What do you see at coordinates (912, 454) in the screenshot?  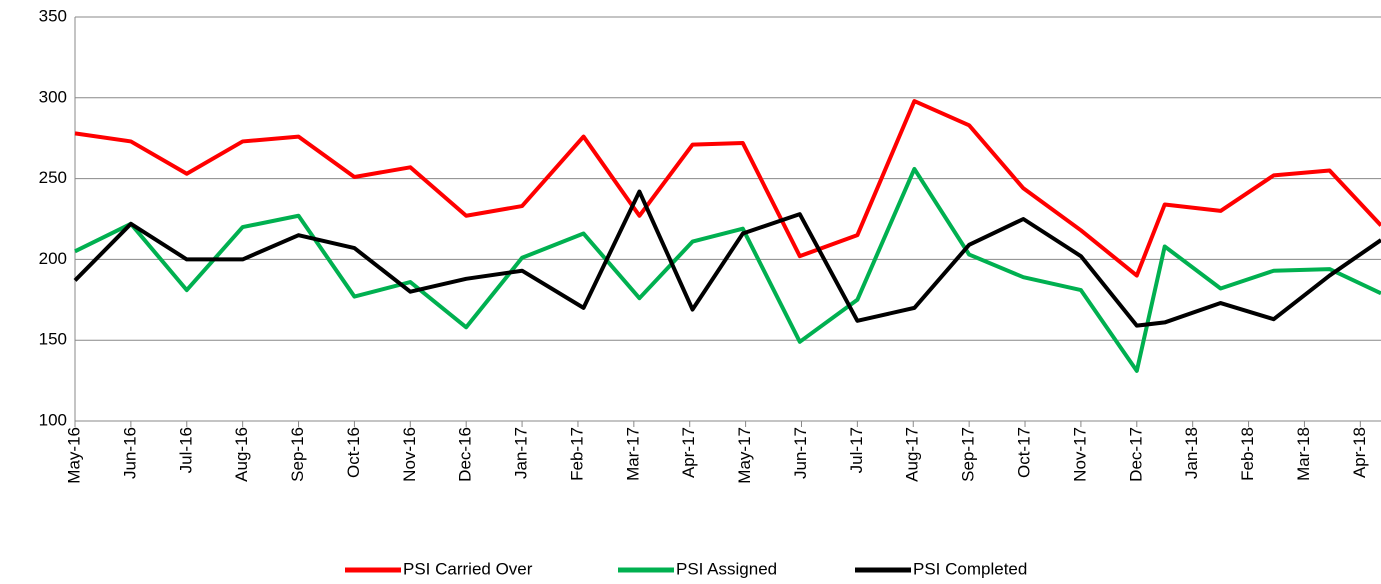 I see `x-tick-label: Aug-17` at bounding box center [912, 454].